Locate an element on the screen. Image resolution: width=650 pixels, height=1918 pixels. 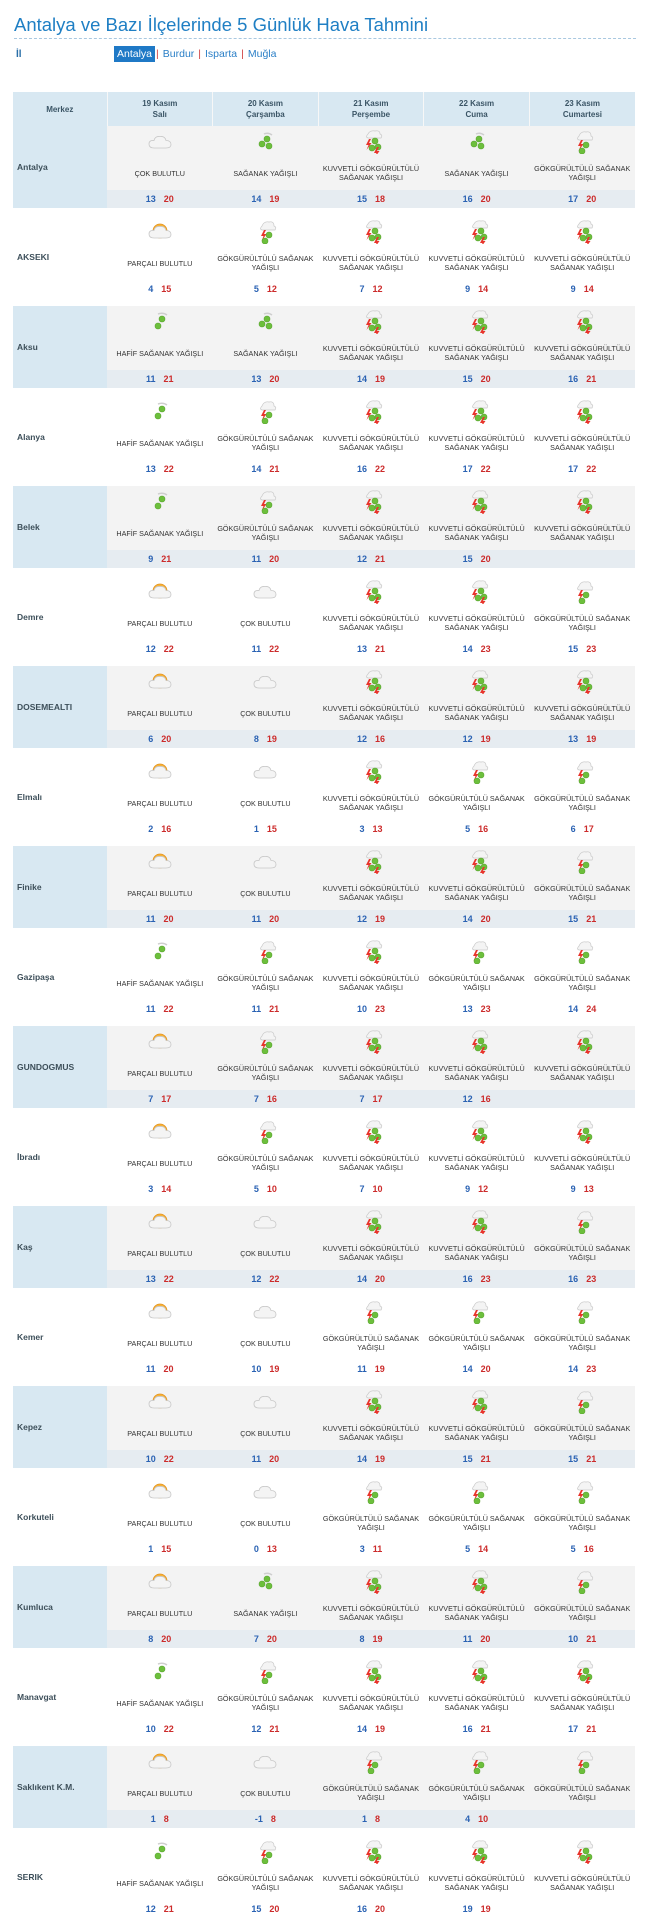
low-temp: 8 is located at coordinates (362, 1639).